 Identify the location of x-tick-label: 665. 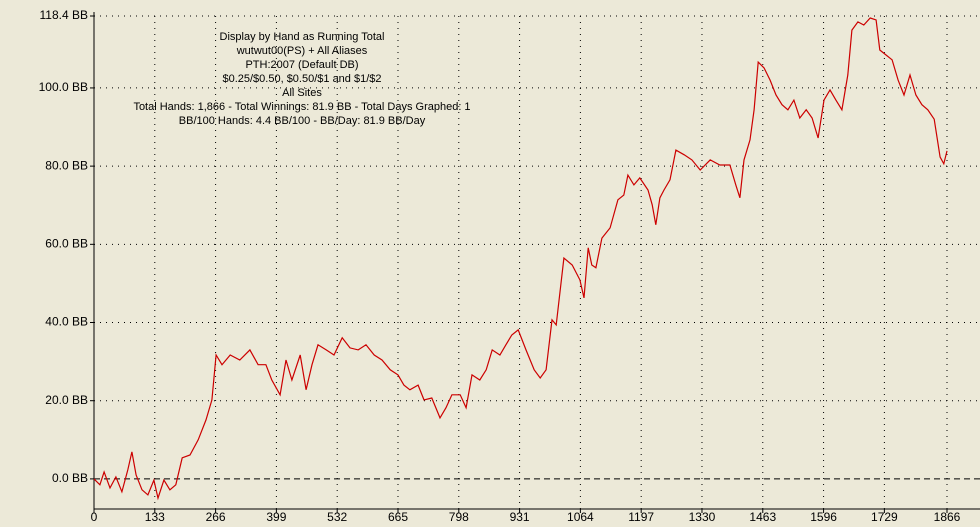
(398, 517).